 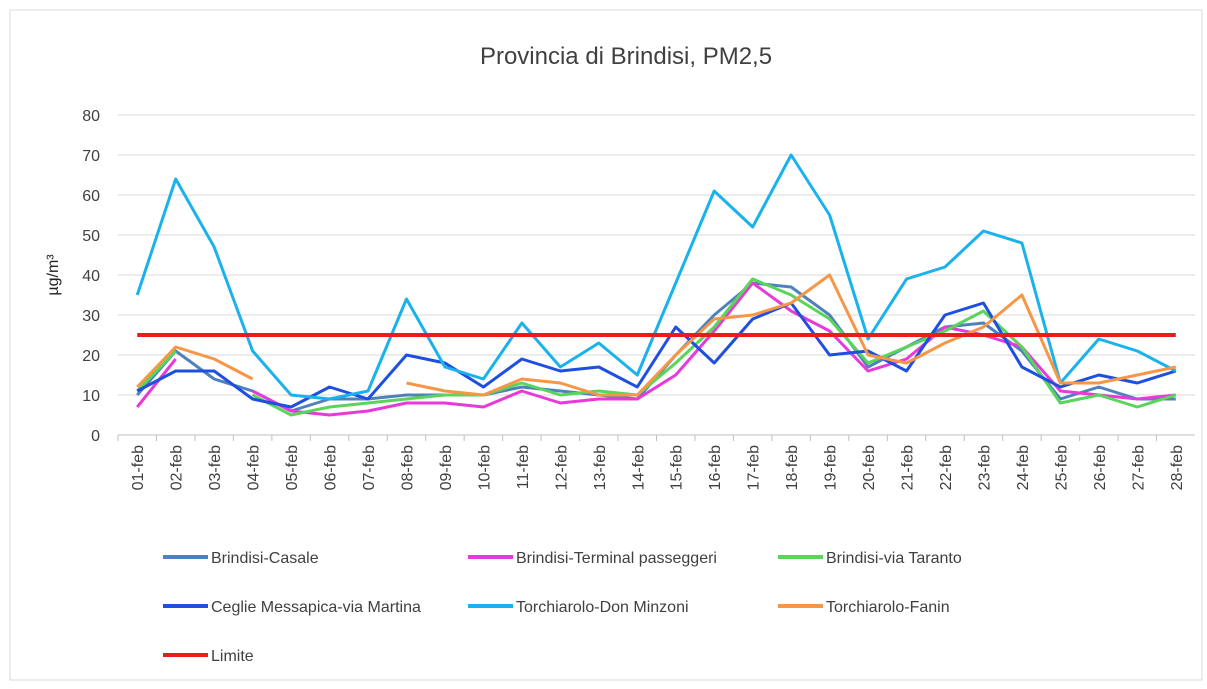 I want to click on legend-label: Brindisi-Casale, so click(x=265, y=558).